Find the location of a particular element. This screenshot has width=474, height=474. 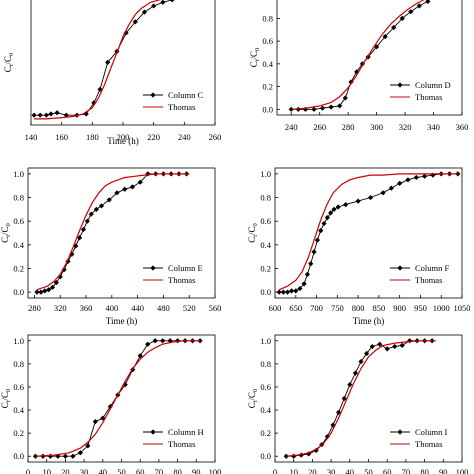

y-tick-label: 0.8 is located at coordinates (265, 198).